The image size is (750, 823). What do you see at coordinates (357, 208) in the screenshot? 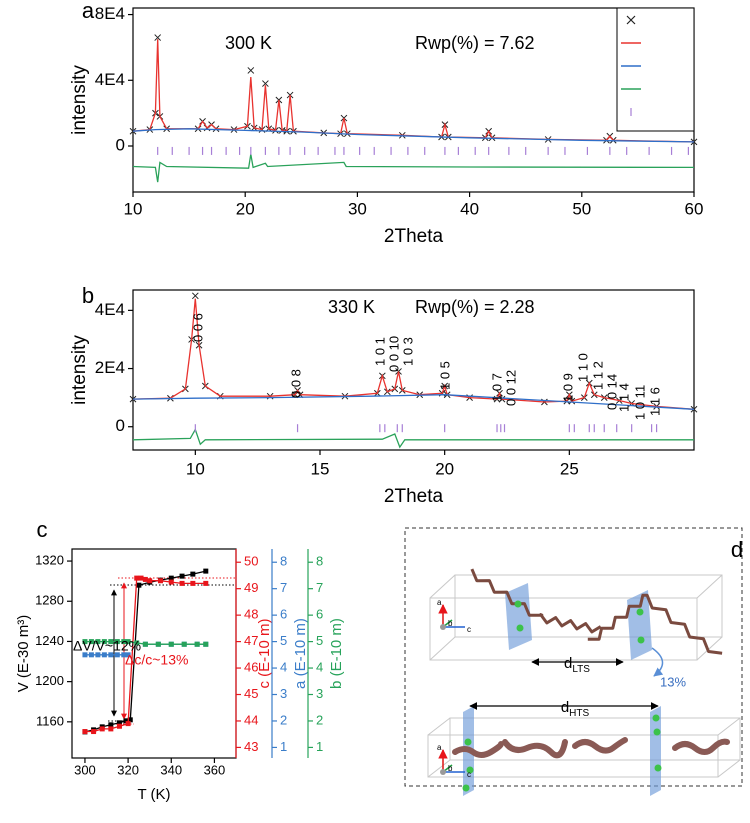
I see `x-tick-label: 30` at bounding box center [357, 208].